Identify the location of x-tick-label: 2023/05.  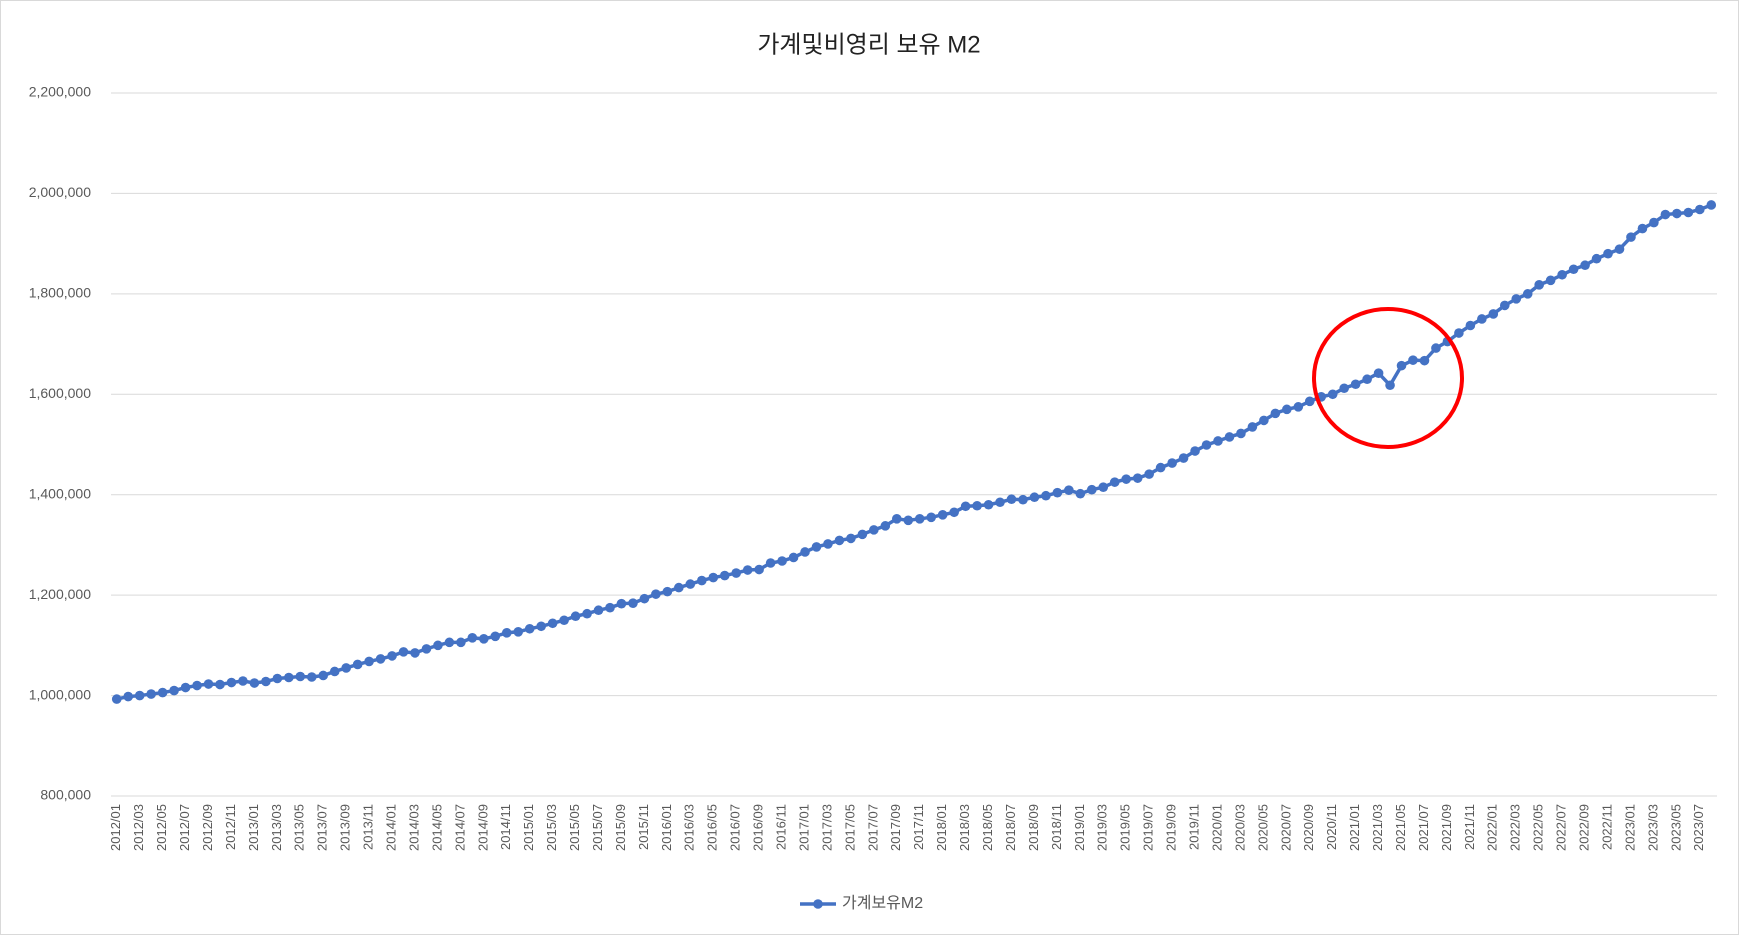
(1675, 827).